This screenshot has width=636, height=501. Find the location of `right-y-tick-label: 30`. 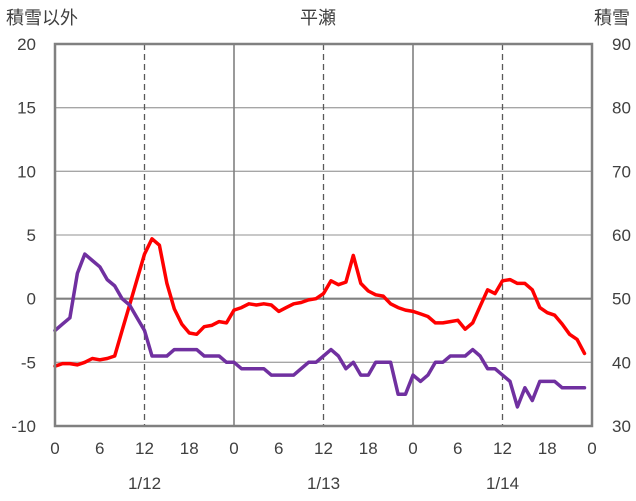

right-y-tick-label: 30 is located at coordinates (621, 426).